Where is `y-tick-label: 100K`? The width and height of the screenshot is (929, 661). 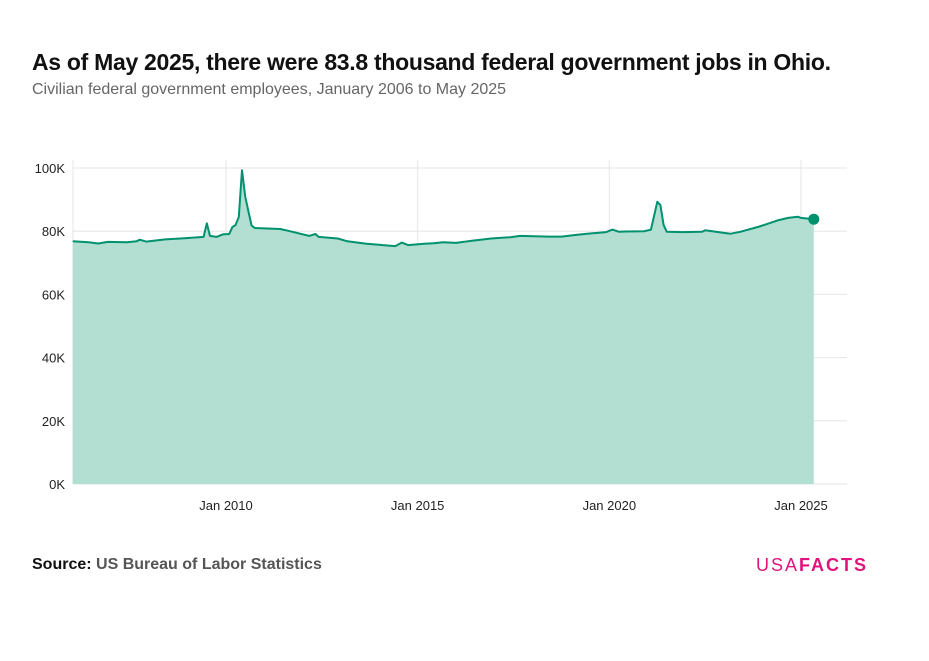
y-tick-label: 100K is located at coordinates (50, 168).